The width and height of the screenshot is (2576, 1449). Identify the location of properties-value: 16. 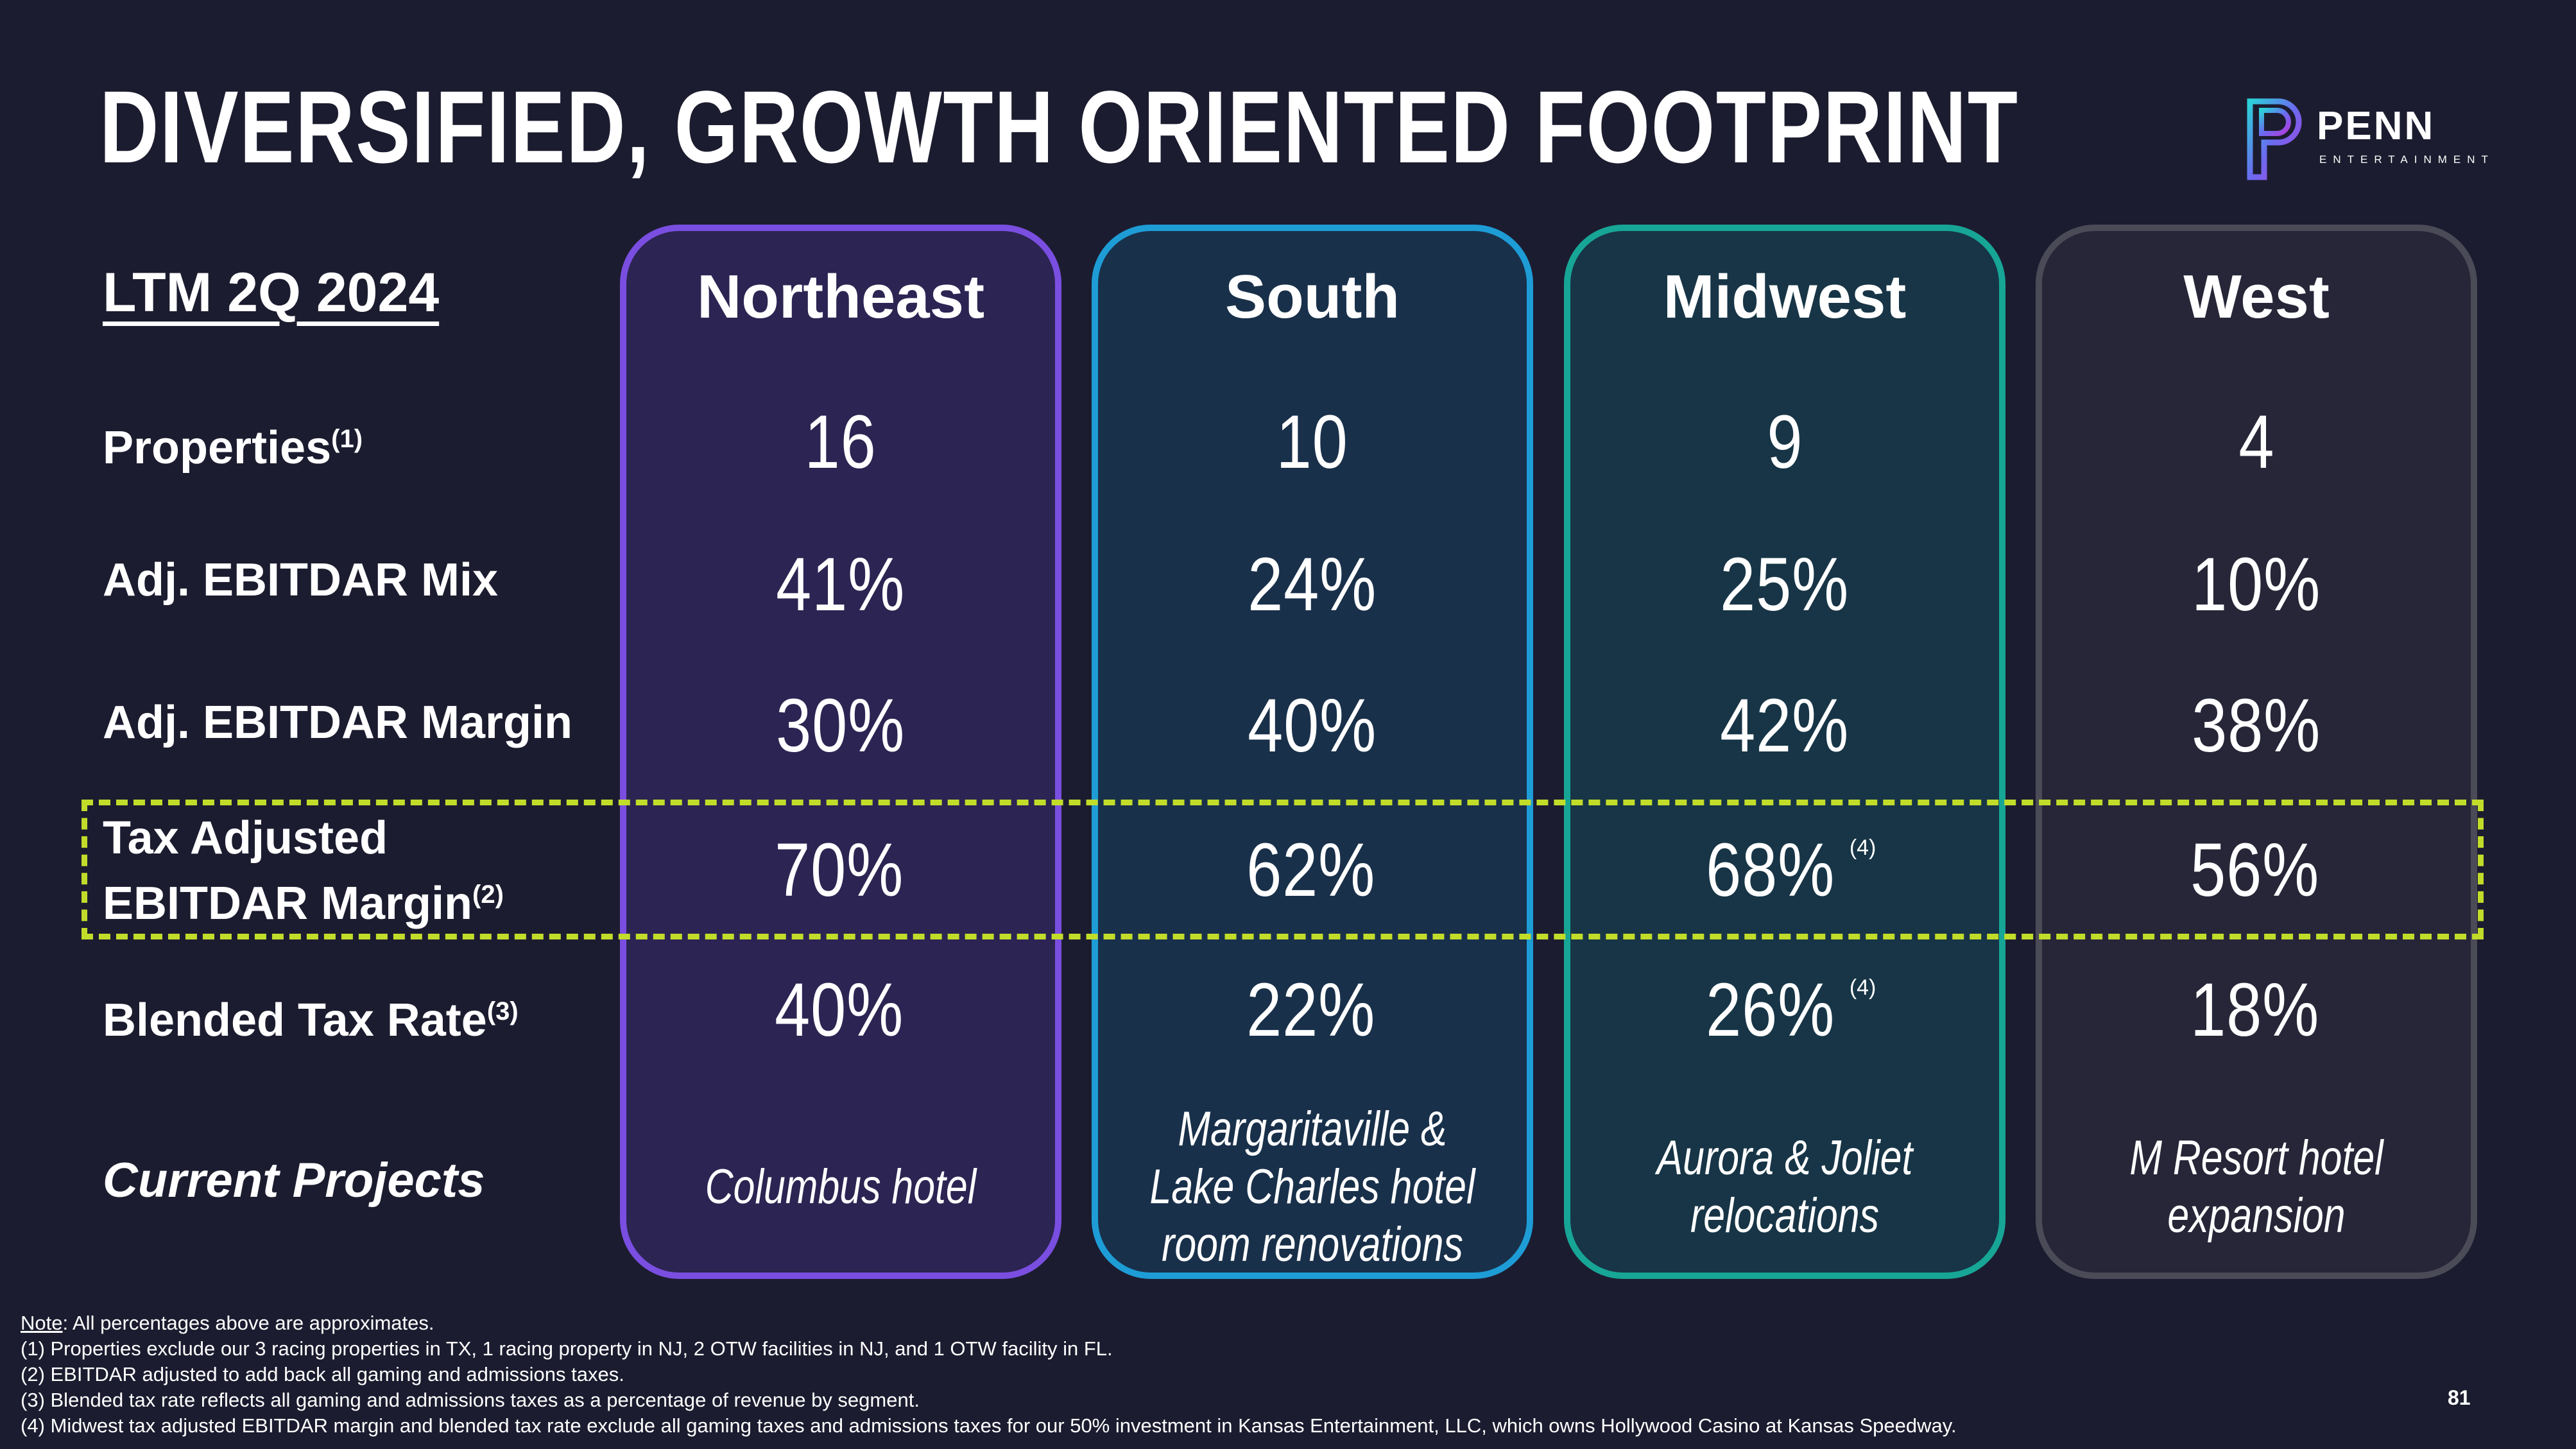
(841, 442).